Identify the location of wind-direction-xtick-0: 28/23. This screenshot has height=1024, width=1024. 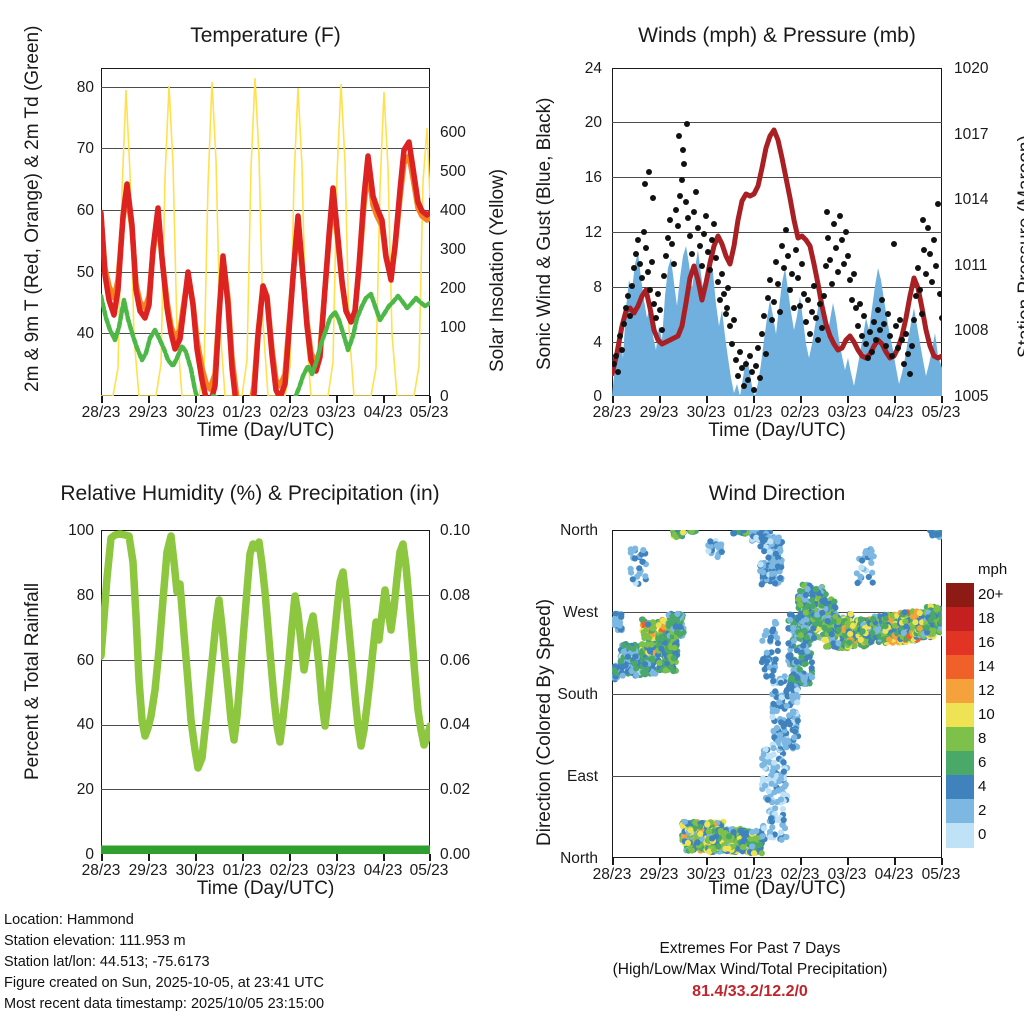
(612, 874).